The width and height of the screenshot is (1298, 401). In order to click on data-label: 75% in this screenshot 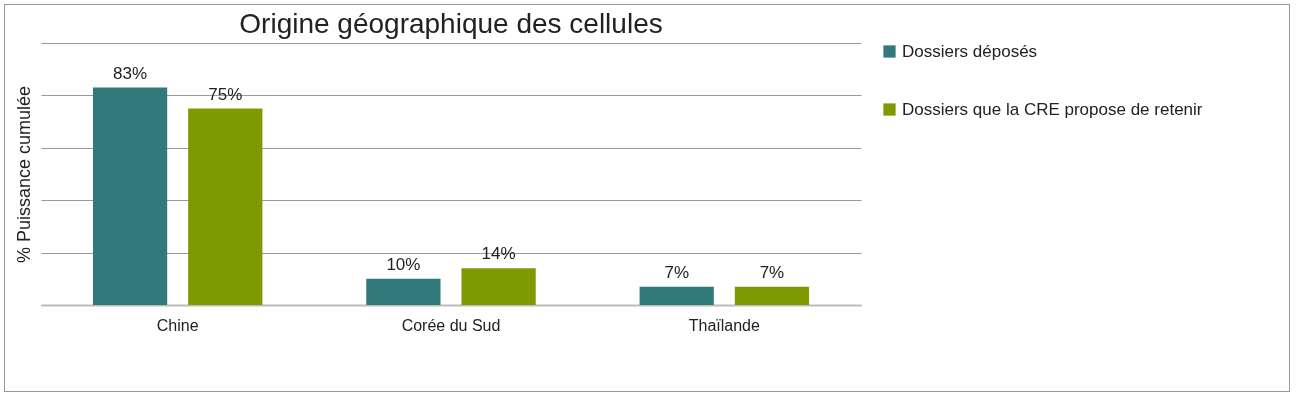, I will do `click(225, 94)`.